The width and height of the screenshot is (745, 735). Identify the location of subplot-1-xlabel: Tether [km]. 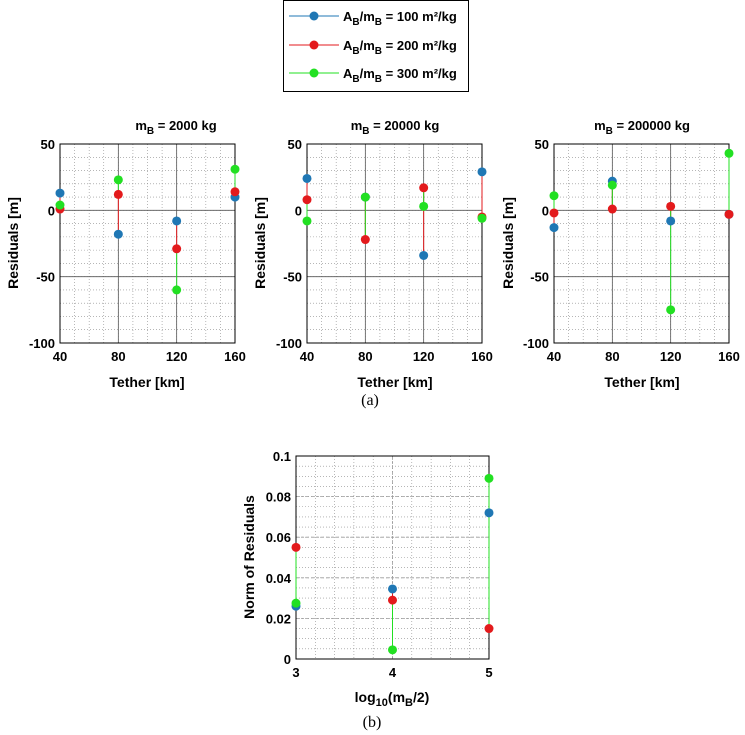
(146, 382).